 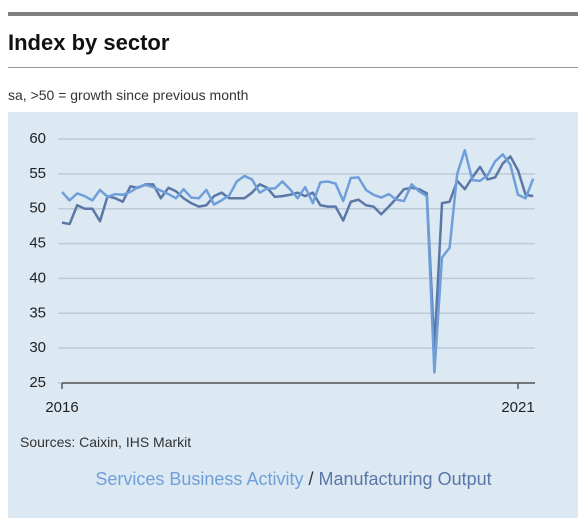 What do you see at coordinates (37, 382) in the screenshot?
I see `y-tick-label: 25` at bounding box center [37, 382].